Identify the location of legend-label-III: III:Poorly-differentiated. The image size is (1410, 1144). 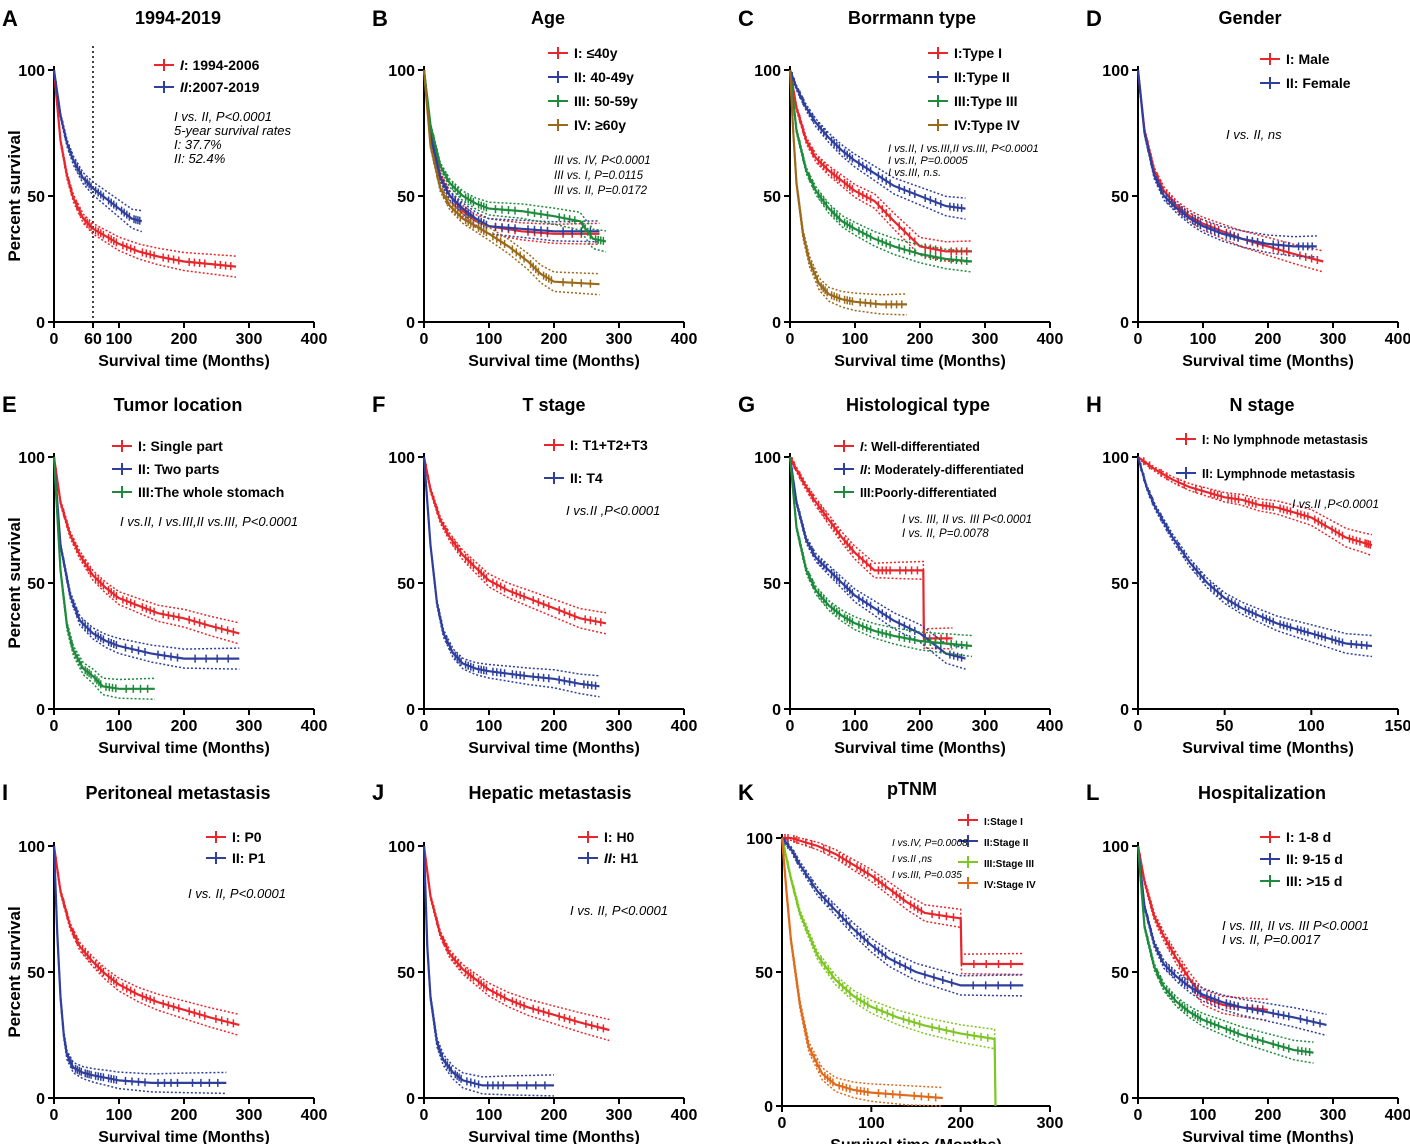
(928, 493).